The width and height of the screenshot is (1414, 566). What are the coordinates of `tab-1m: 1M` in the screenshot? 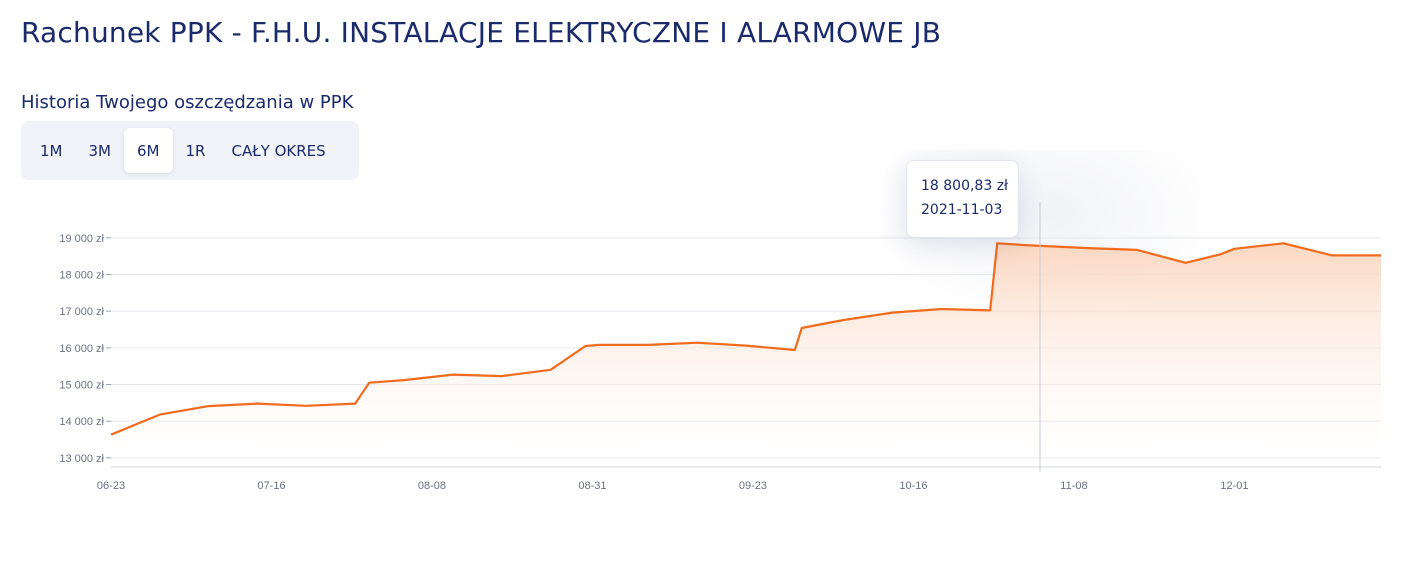 It's located at (51, 150).